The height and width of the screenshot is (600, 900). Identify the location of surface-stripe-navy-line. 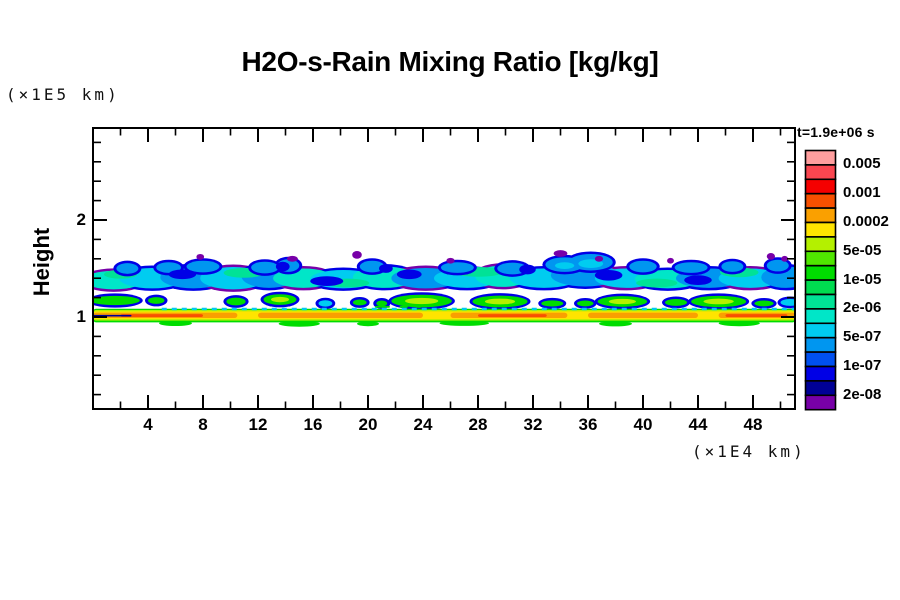
(112, 315).